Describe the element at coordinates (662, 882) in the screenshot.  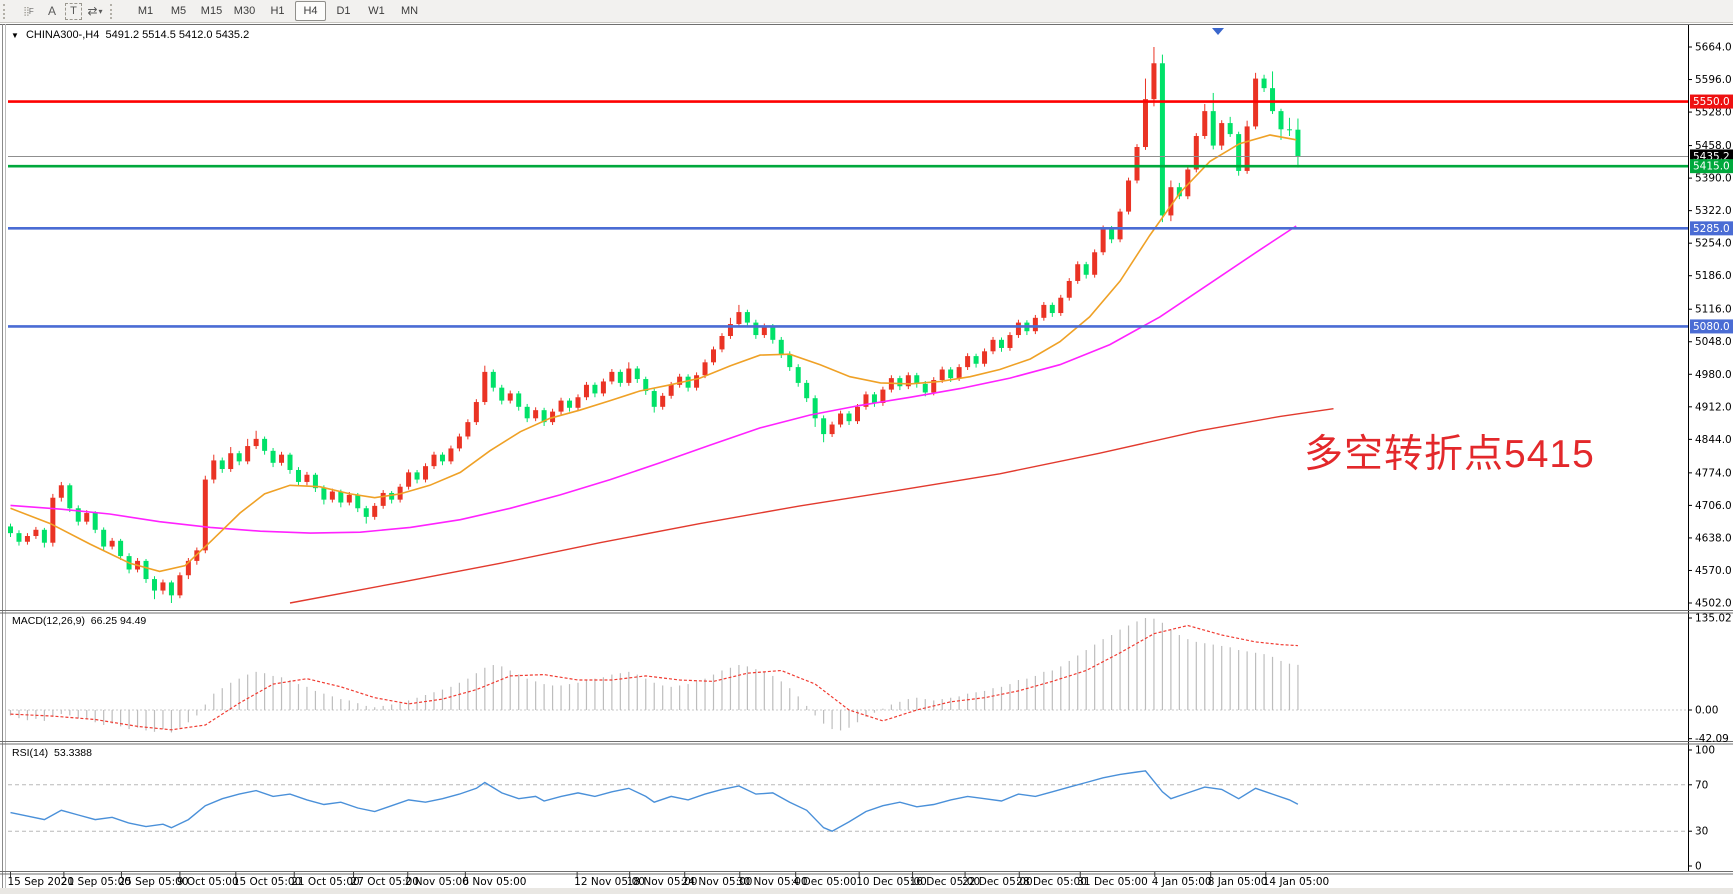
I see `svg-text: 18 Nov 05:00` at that location.